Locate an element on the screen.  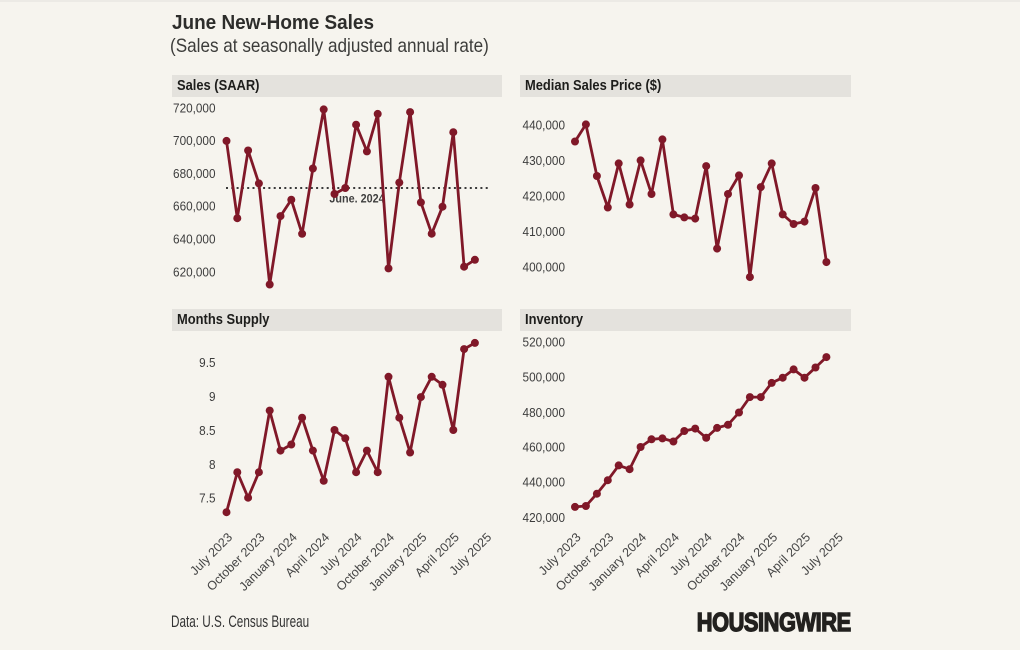
svg-text: 660,000 is located at coordinates (194, 206).